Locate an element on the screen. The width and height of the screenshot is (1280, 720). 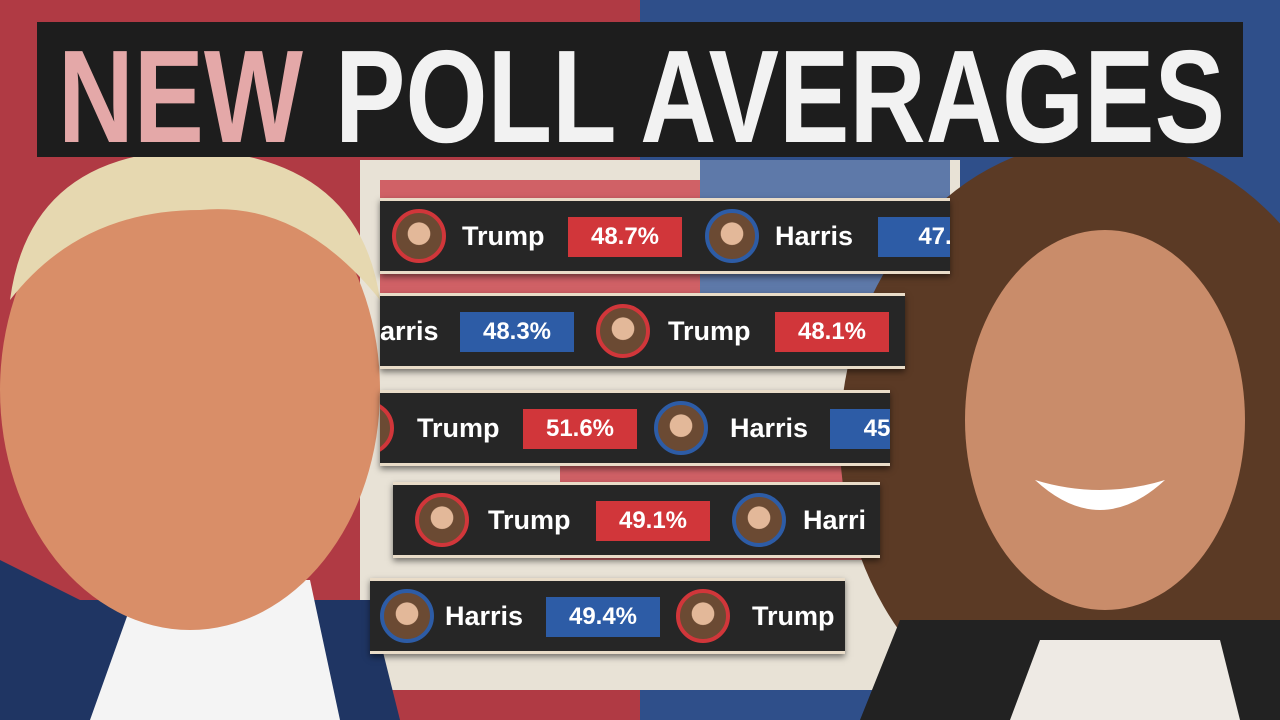
poll-row: Trump 48.7% Harris 47. is located at coordinates (665, 236).